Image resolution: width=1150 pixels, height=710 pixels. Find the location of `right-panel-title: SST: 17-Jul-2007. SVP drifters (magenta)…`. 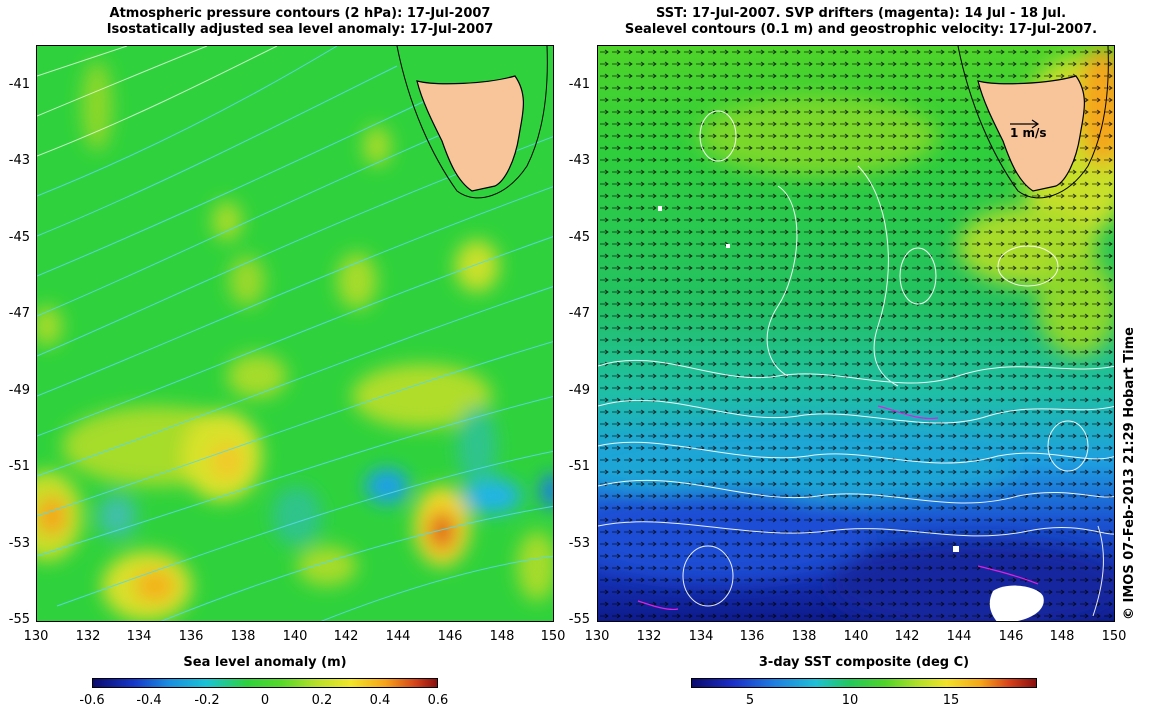

right-panel-title: SST: 17-Jul-2007. SVP drifters (magenta)… is located at coordinates (861, 22).